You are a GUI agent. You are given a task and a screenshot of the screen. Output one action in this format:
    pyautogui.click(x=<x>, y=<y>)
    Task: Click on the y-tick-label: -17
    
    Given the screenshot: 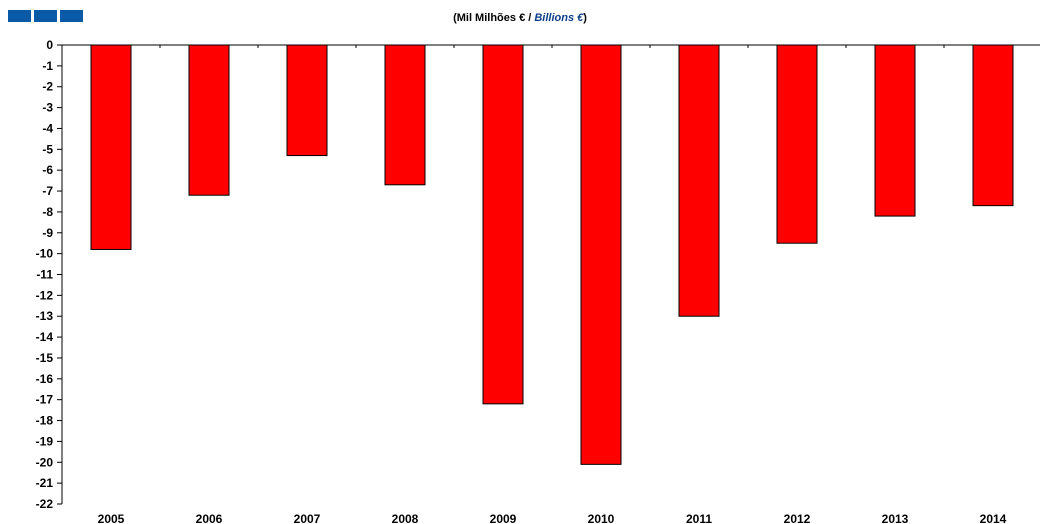 What is the action you would take?
    pyautogui.click(x=45, y=400)
    